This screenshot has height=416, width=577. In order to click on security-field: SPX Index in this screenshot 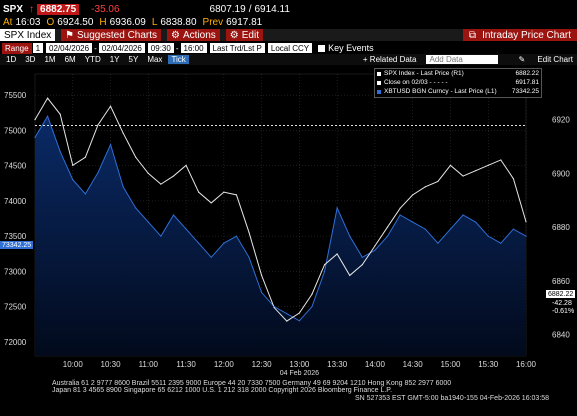, I will do `click(27, 35)`.